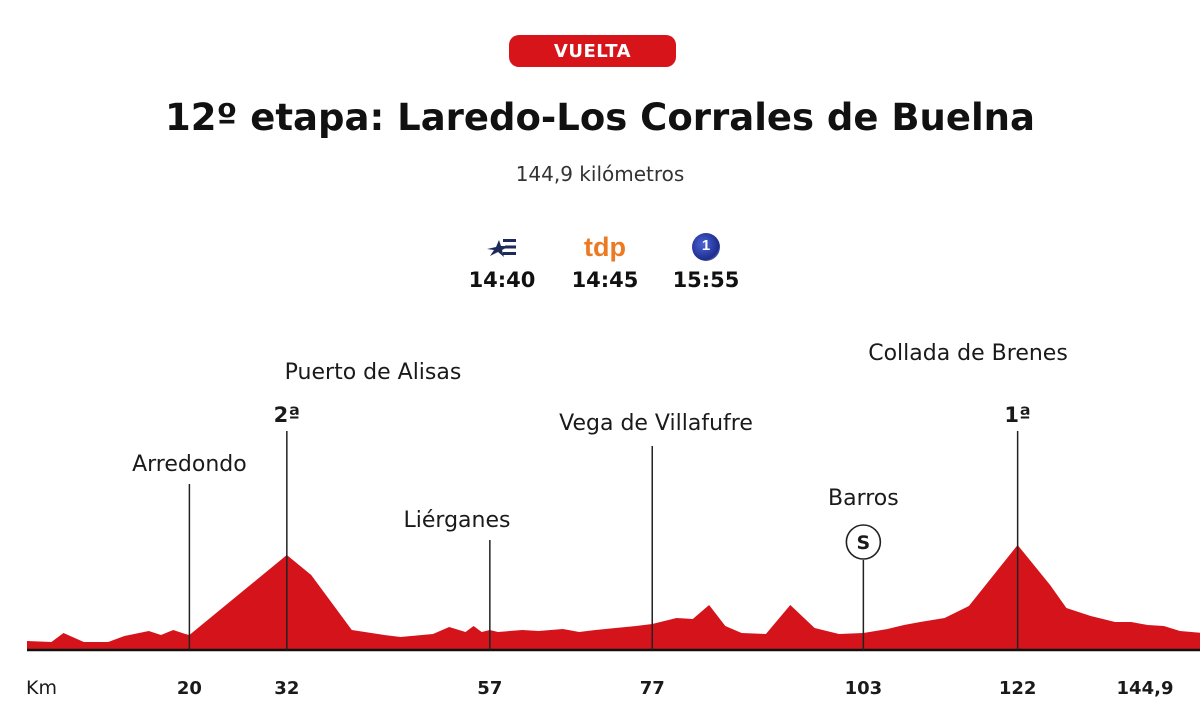 The image size is (1200, 722). I want to click on broadcaster-tdp: tdp 14:45, so click(605, 262).